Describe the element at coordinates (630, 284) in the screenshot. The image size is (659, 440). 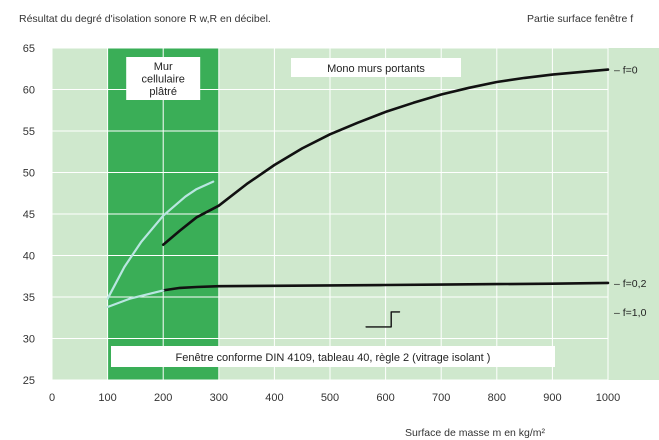
I see `series-label: – f=0,2` at that location.